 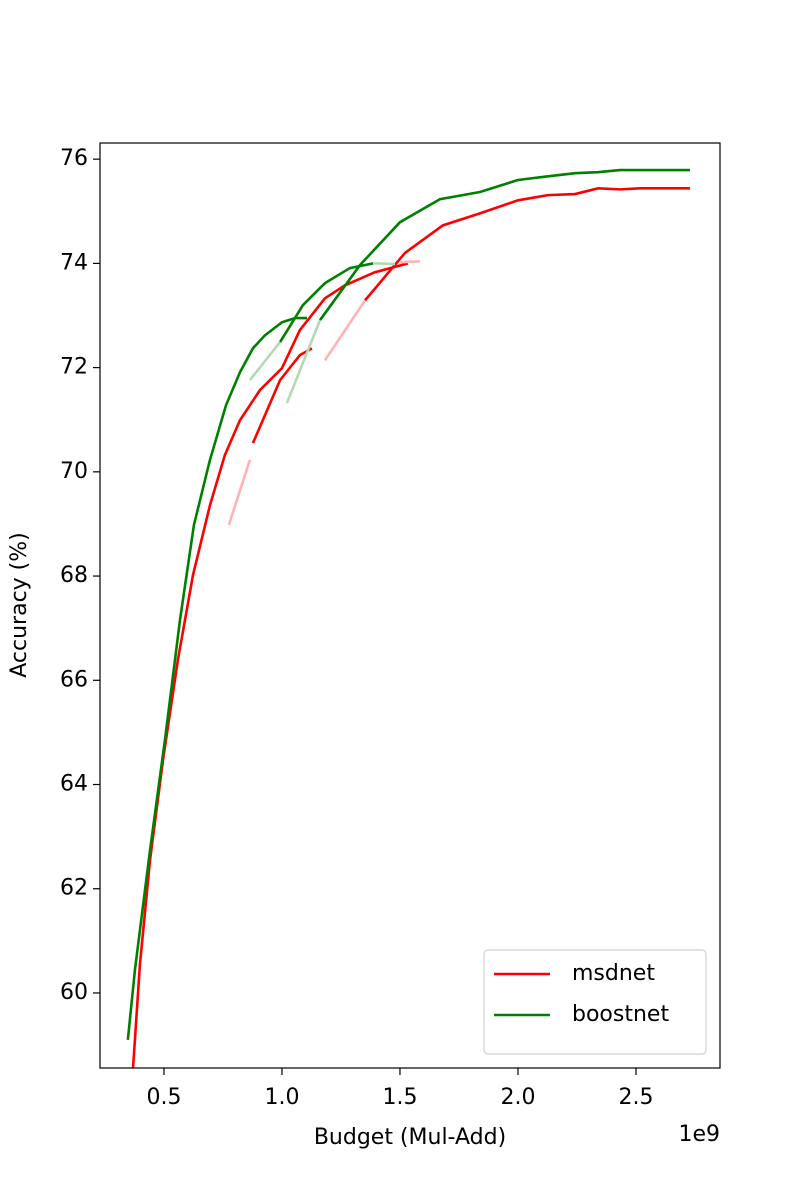 What do you see at coordinates (74, 158) in the screenshot?
I see `y-tick-label: 76` at bounding box center [74, 158].